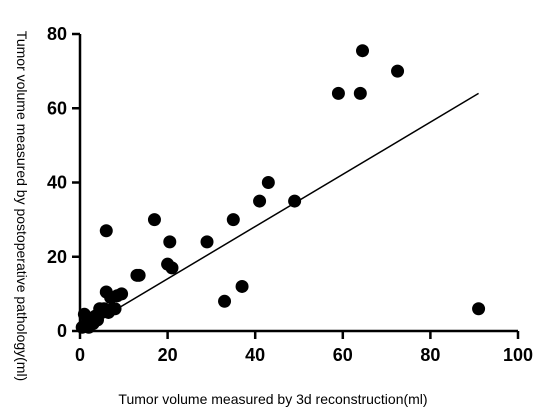 The width and height of the screenshot is (550, 412). Describe the element at coordinates (57, 183) in the screenshot. I see `y-tick-label: 40` at that location.